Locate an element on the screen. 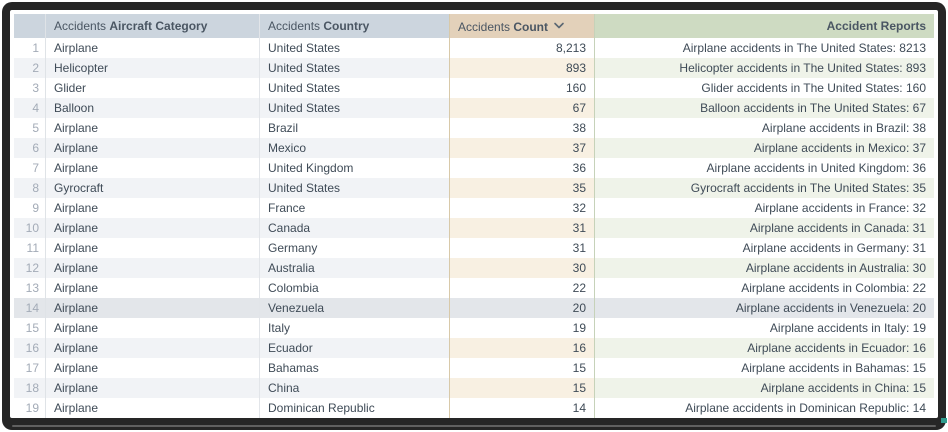  count-cell: 19 is located at coordinates (522, 328).